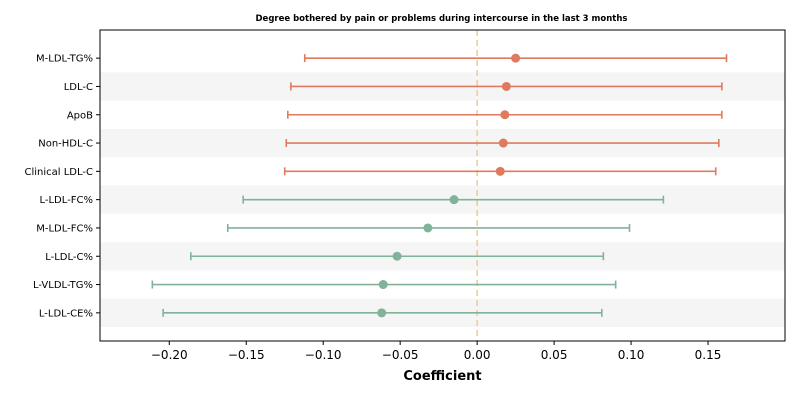 This screenshot has width=800, height=400. Describe the element at coordinates (708, 355) in the screenshot. I see `x-tick-label: 0.15` at that location.